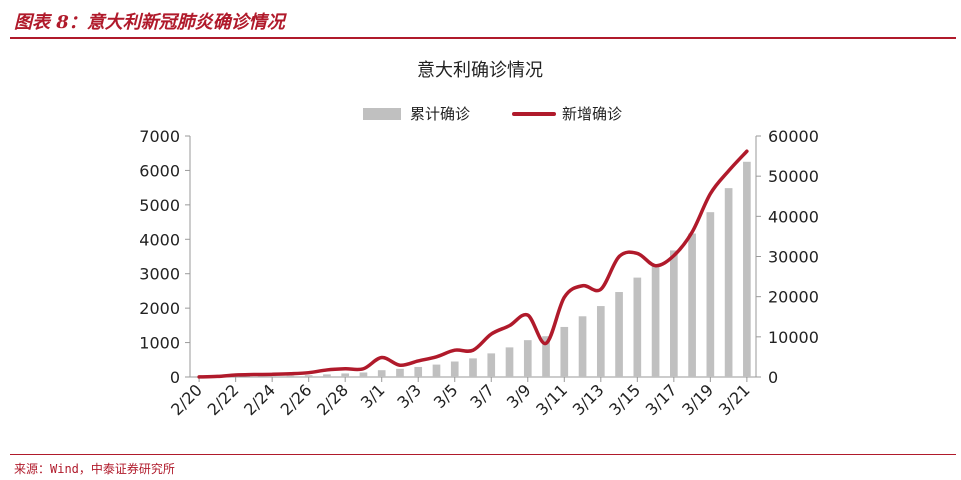  I want to click on y-right-tick-label: 60000, so click(793, 136).